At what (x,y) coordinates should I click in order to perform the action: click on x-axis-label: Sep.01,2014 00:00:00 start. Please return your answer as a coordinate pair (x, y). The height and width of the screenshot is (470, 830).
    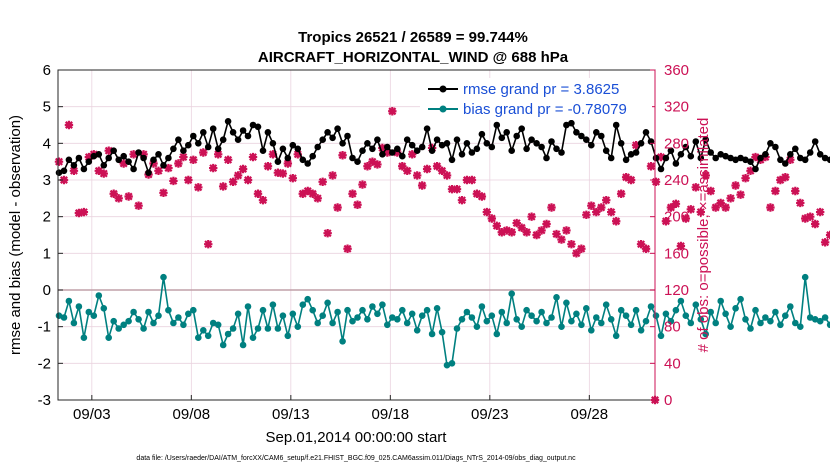
    Looking at the image, I should click on (357, 437).